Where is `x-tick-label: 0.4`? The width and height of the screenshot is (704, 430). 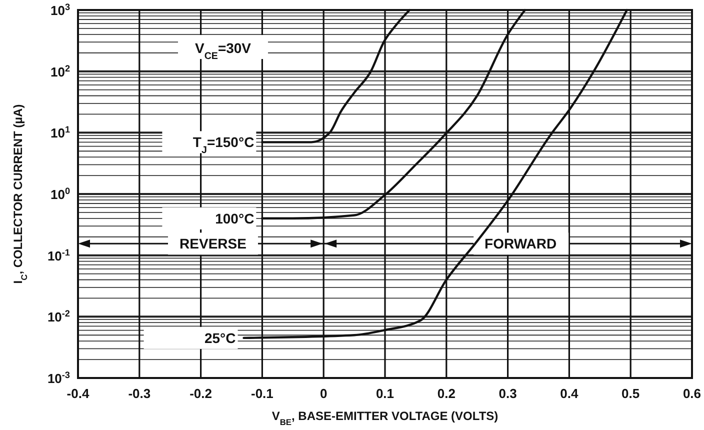
x-tick-label: 0.4 is located at coordinates (570, 393).